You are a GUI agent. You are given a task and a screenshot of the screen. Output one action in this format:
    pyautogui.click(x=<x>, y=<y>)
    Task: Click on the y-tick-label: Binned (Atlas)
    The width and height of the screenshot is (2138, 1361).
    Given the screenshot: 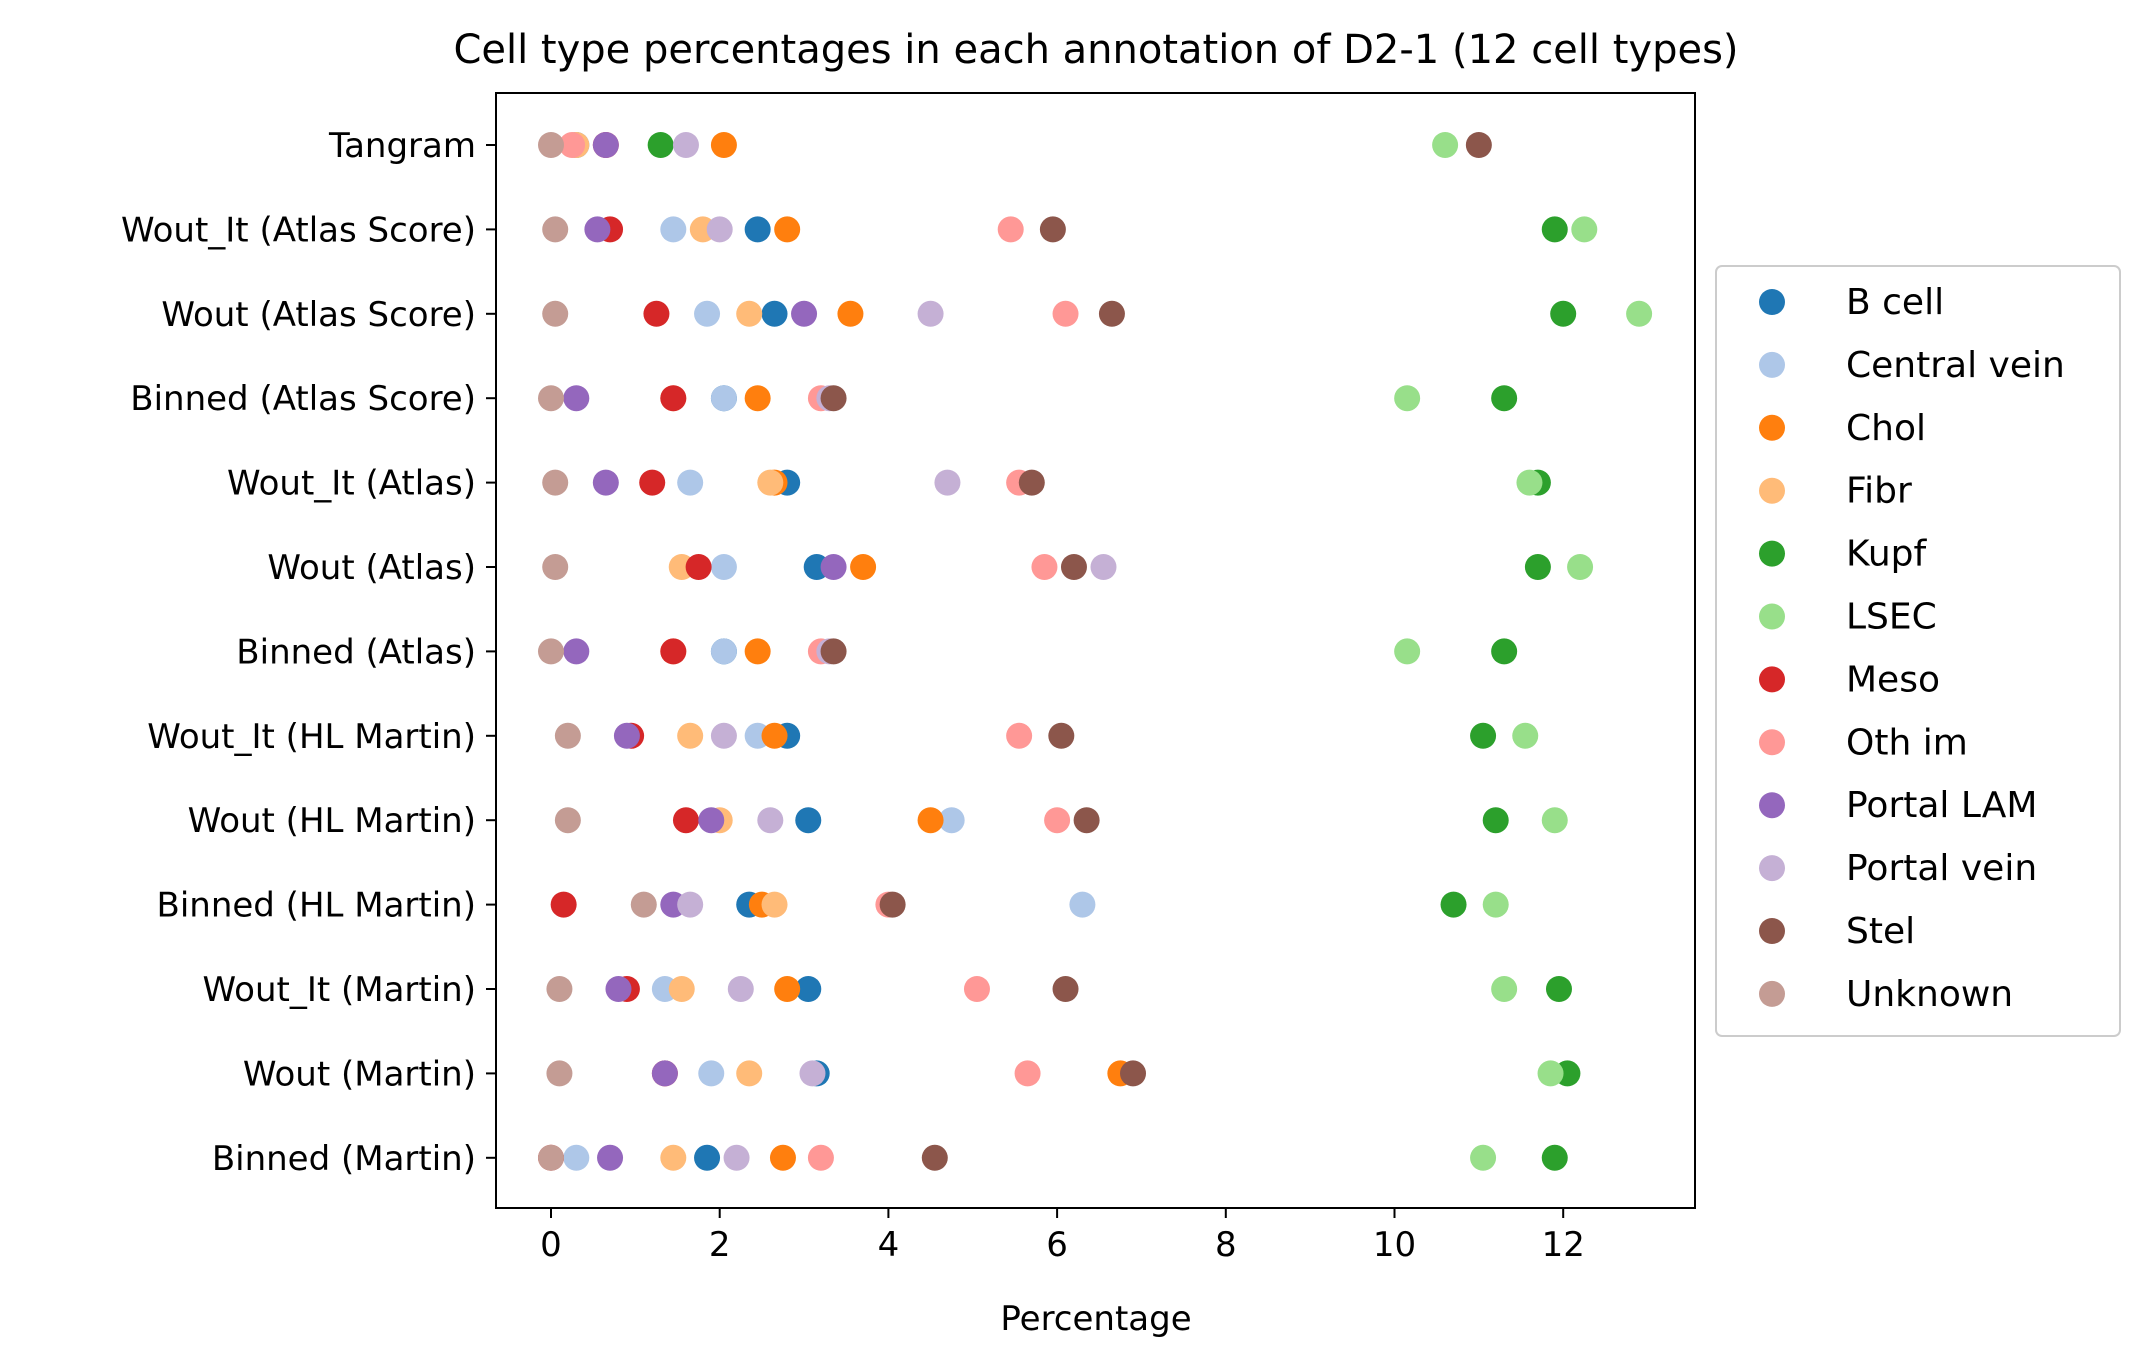 What is the action you would take?
    pyautogui.click(x=356, y=652)
    